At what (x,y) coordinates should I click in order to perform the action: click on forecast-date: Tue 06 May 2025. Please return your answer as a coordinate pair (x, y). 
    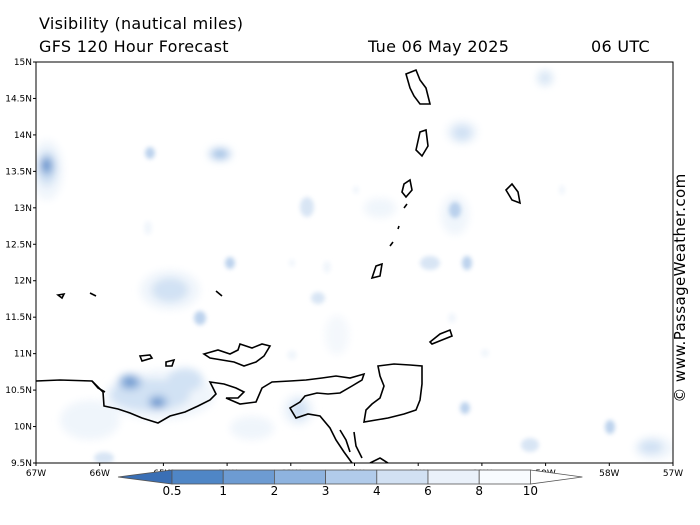
    Looking at the image, I should click on (439, 46).